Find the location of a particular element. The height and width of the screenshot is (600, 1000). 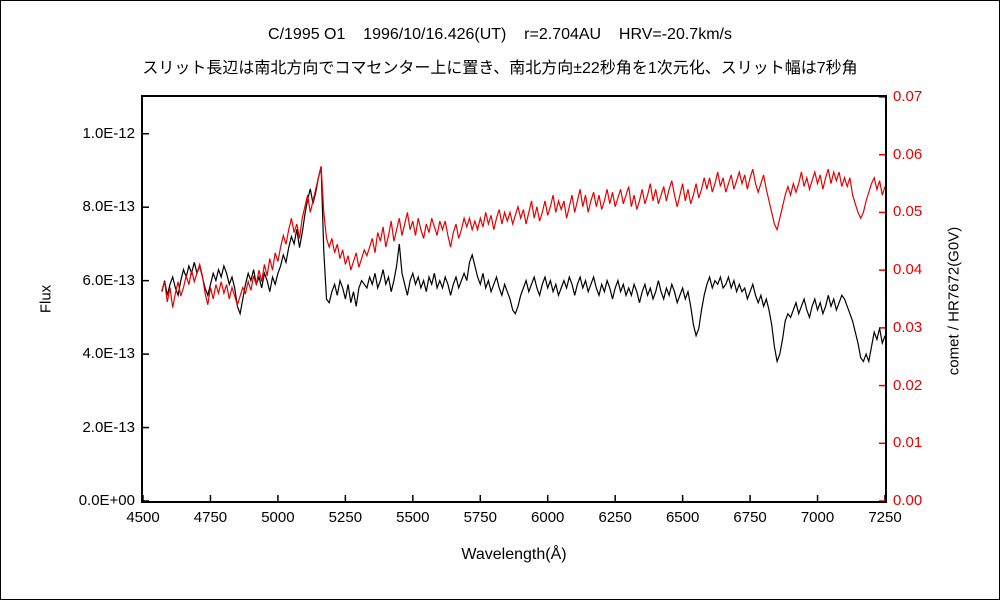

left-axis-tick-label: 1.0E-12 is located at coordinates (108, 133).